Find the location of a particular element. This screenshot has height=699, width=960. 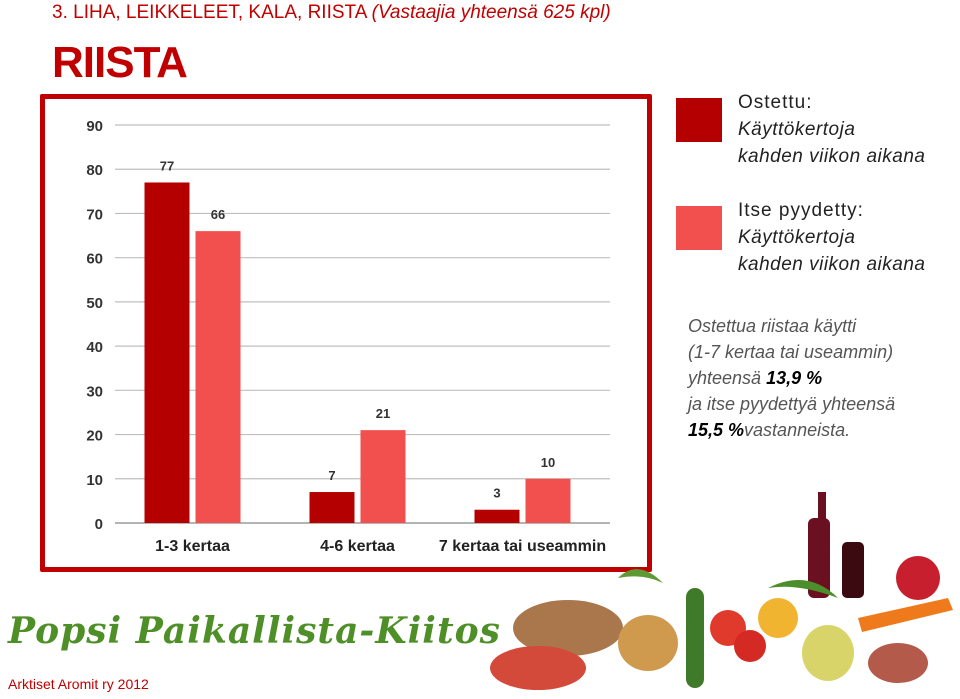

y-tick-label: 50 is located at coordinates (94, 303).